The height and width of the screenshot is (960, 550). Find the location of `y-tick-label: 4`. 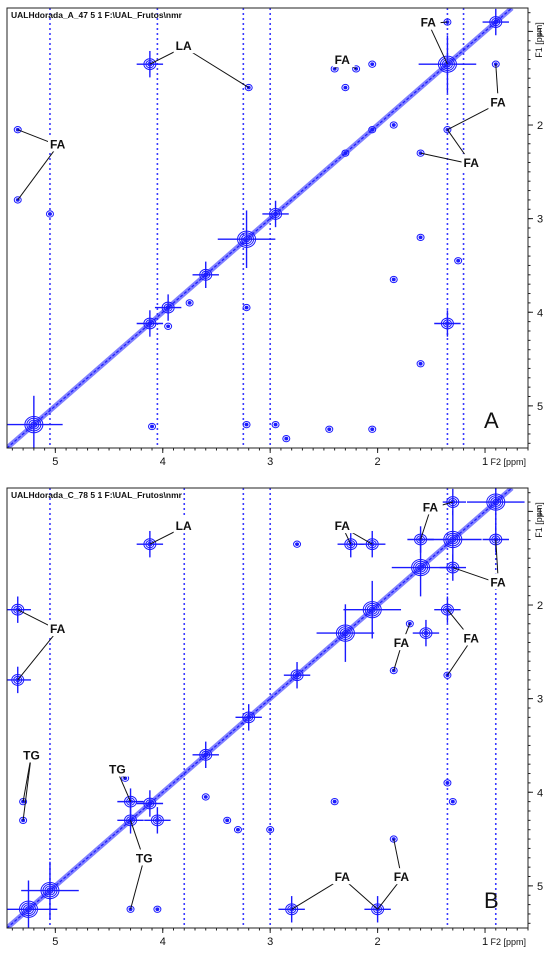

y-tick-label: 4 is located at coordinates (540, 793).